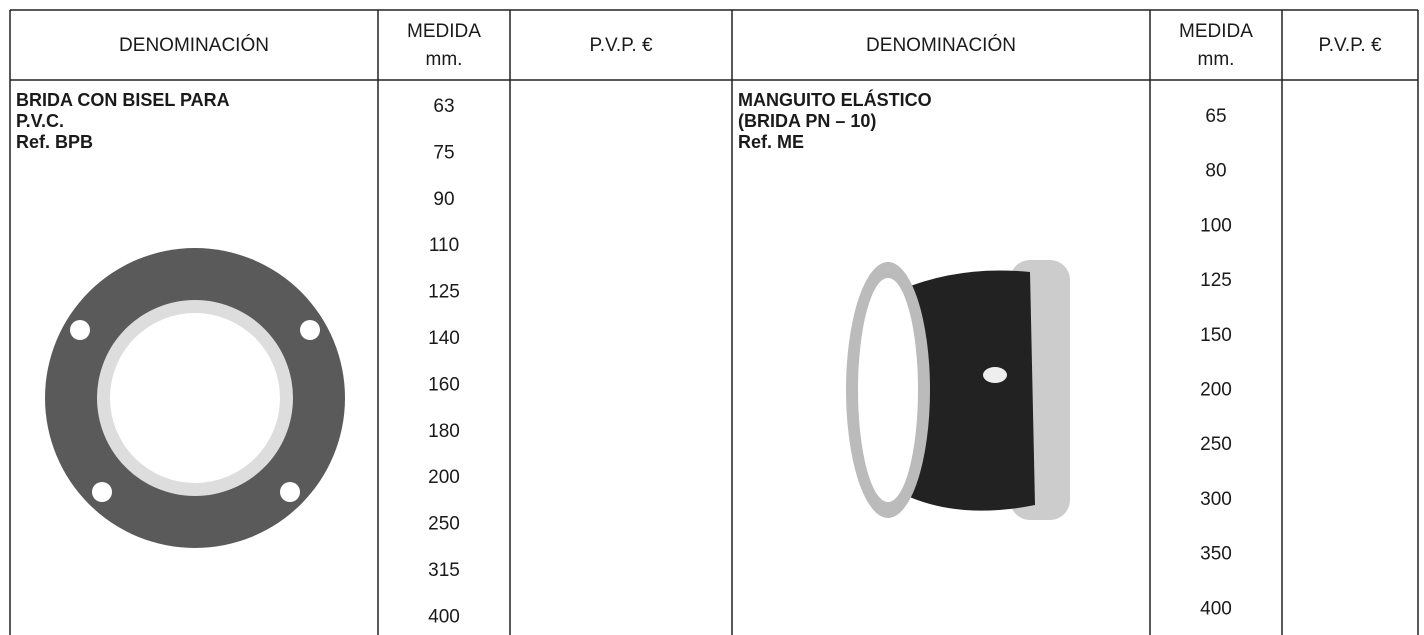 This screenshot has width=1424, height=635. Describe the element at coordinates (1216, 225) in the screenshot. I see `size-value: 100` at that location.